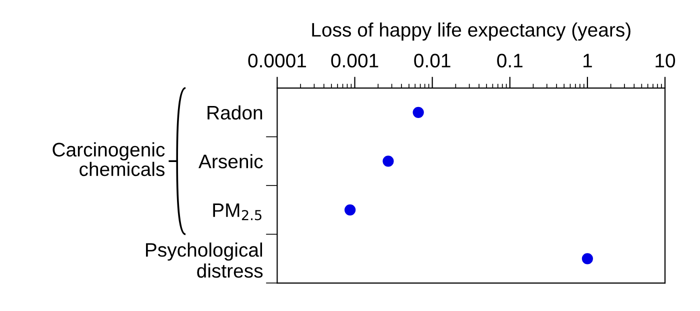 The image size is (700, 311). Describe the element at coordinates (237, 212) in the screenshot. I see `y-tick-label: PM$_{2.5}$` at that location.